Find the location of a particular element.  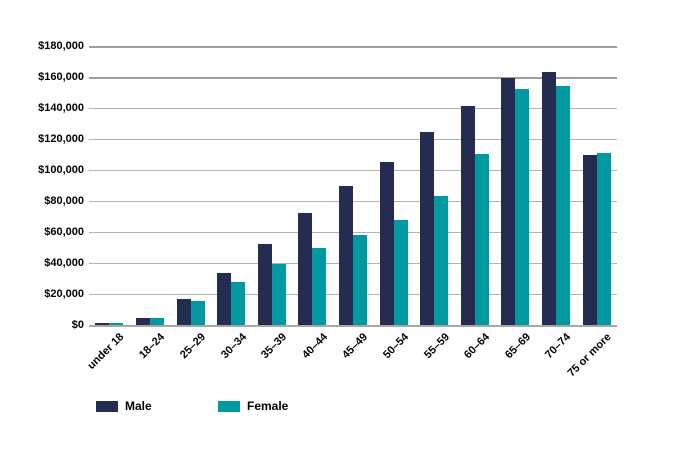

bar-group: 55–59 is located at coordinates (434, 203).